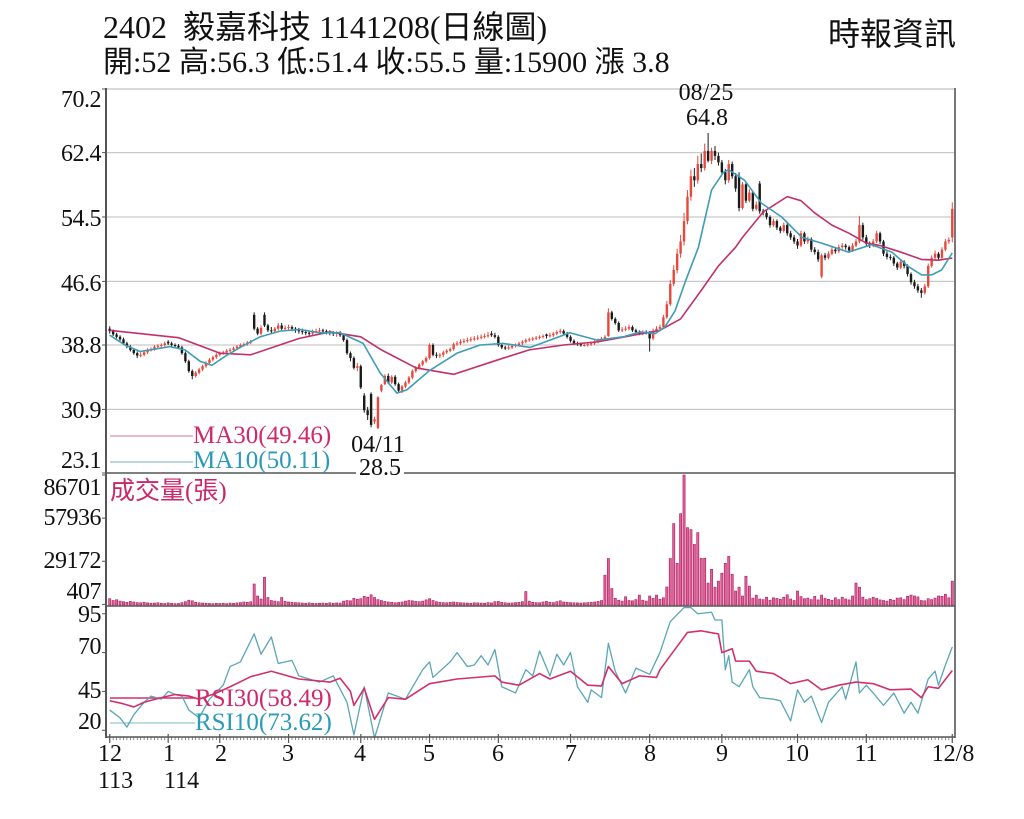 Image resolution: width=1024 pixels, height=819 pixels. I want to click on price-axis-label: 30.9, so click(81, 411).